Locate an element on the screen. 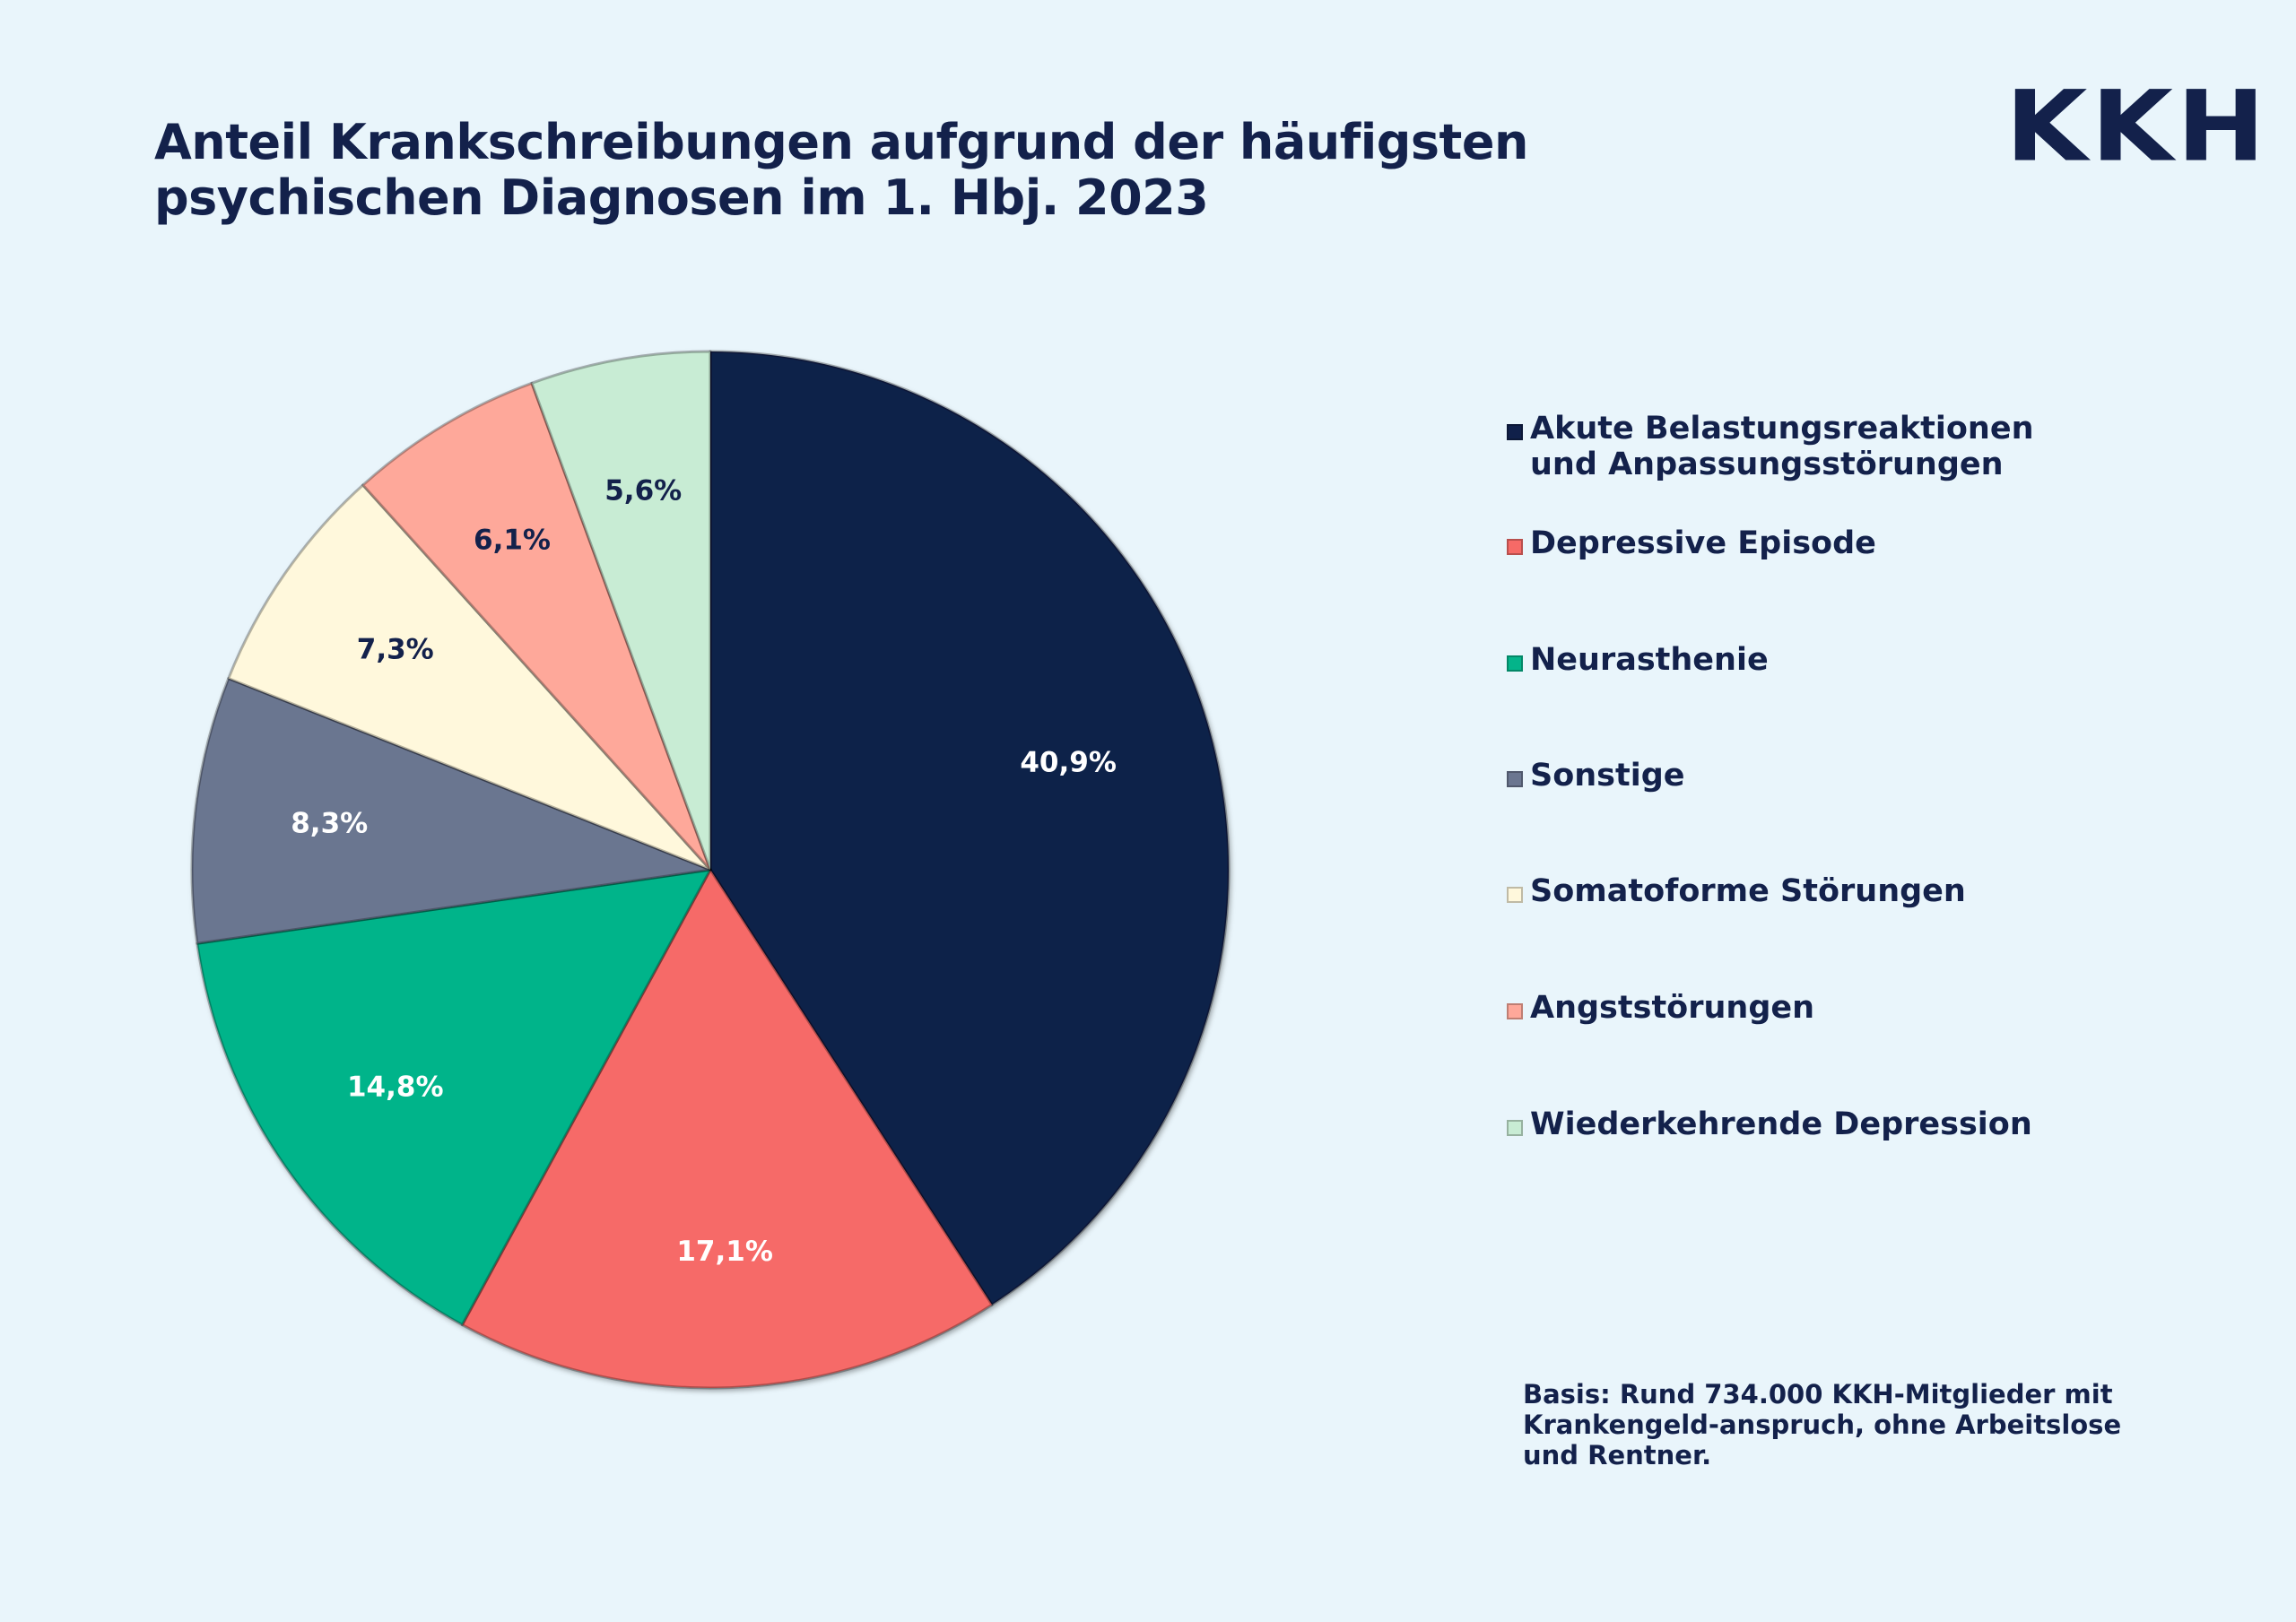 The height and width of the screenshot is (1622, 2296). legend-item: Angststörungen is located at coordinates (1660, 1008).